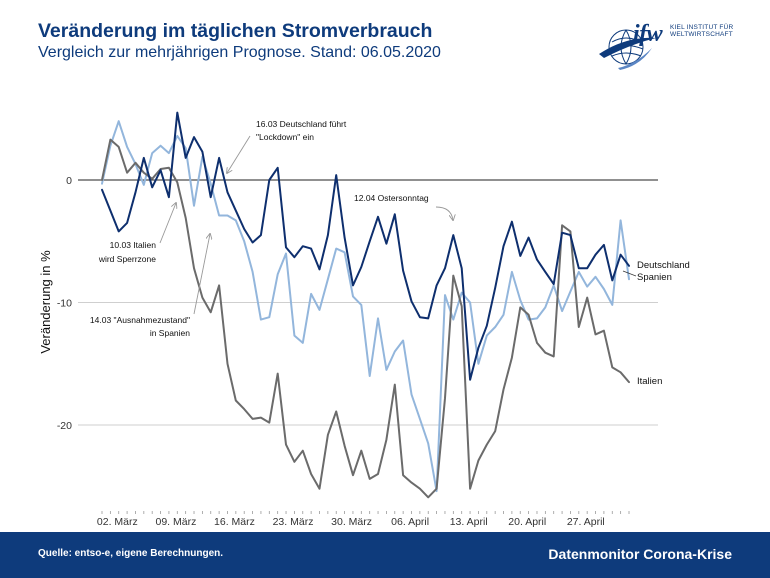 Image resolution: width=770 pixels, height=578 pixels. Describe the element at coordinates (654, 277) in the screenshot. I see `legend-label-spanien: Spanien` at that location.